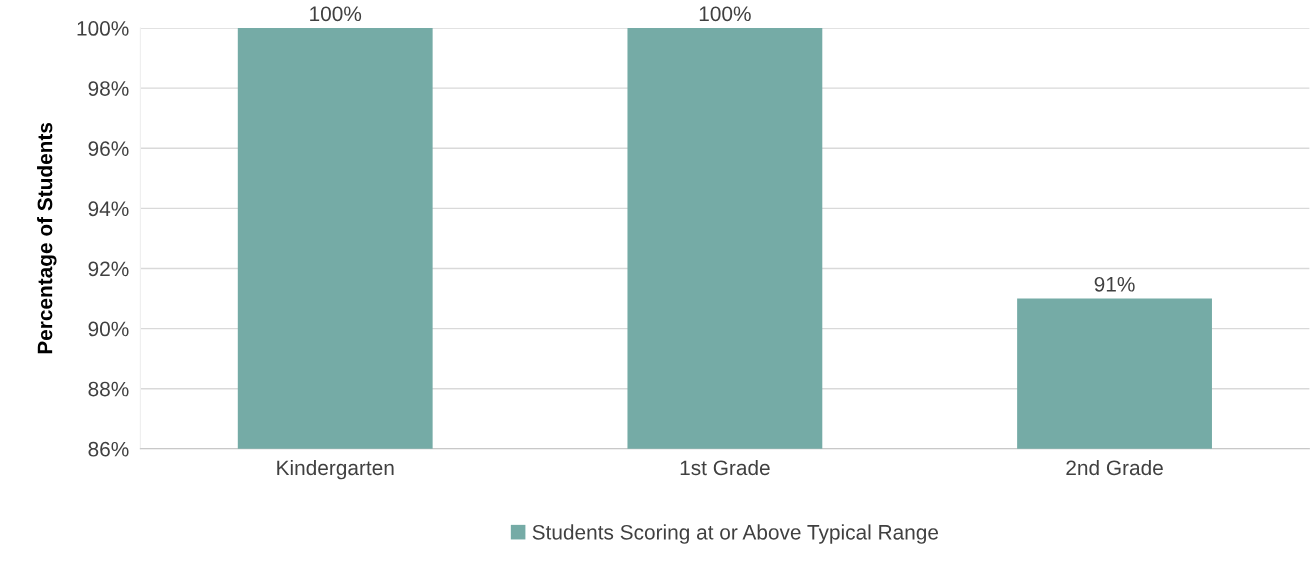 The width and height of the screenshot is (1312, 561). I want to click on y-tick-label: 86%, so click(108, 449).